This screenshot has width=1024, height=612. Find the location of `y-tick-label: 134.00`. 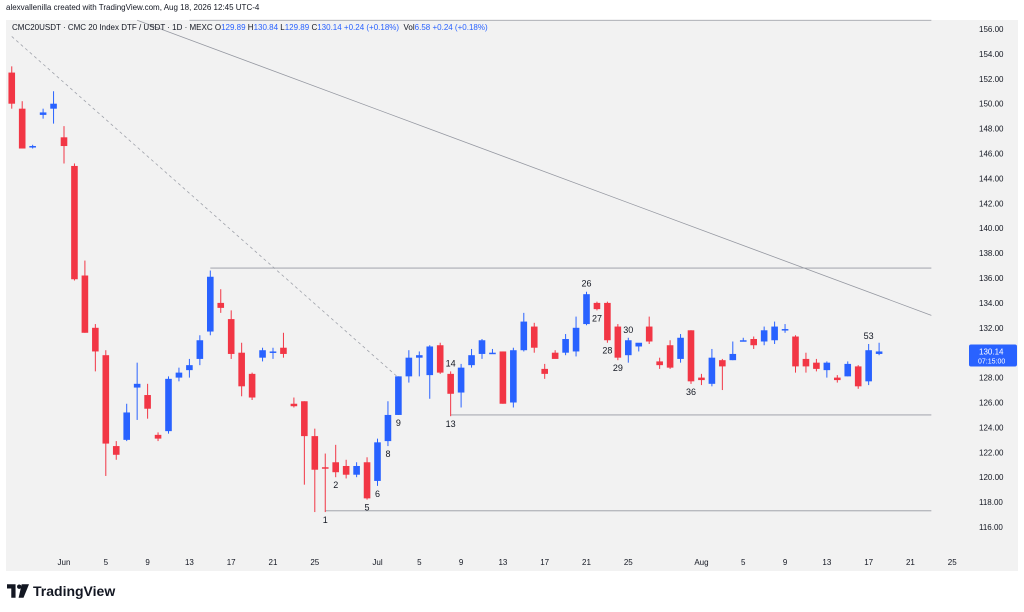

y-tick-label: 134.00 is located at coordinates (991, 303).